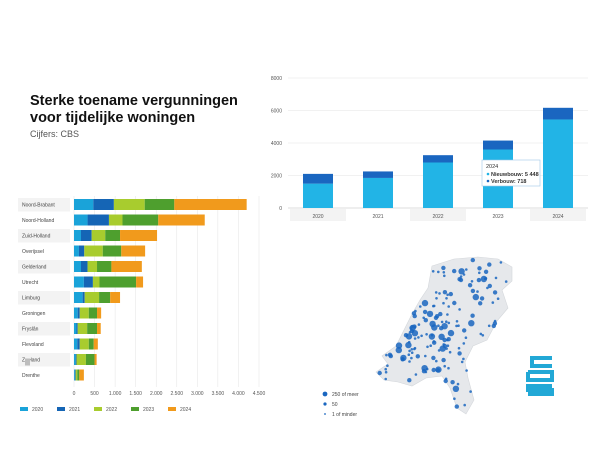 This screenshot has width=600, height=450. I want to click on category-label: Gelderland, so click(34, 268).